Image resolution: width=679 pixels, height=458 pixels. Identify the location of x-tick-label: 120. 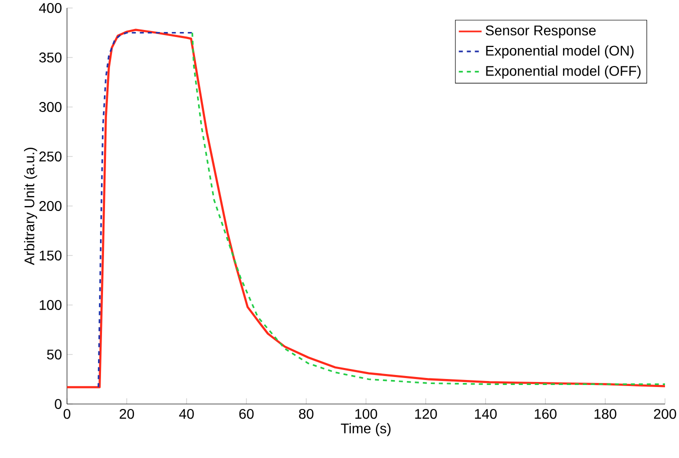
(426, 413).